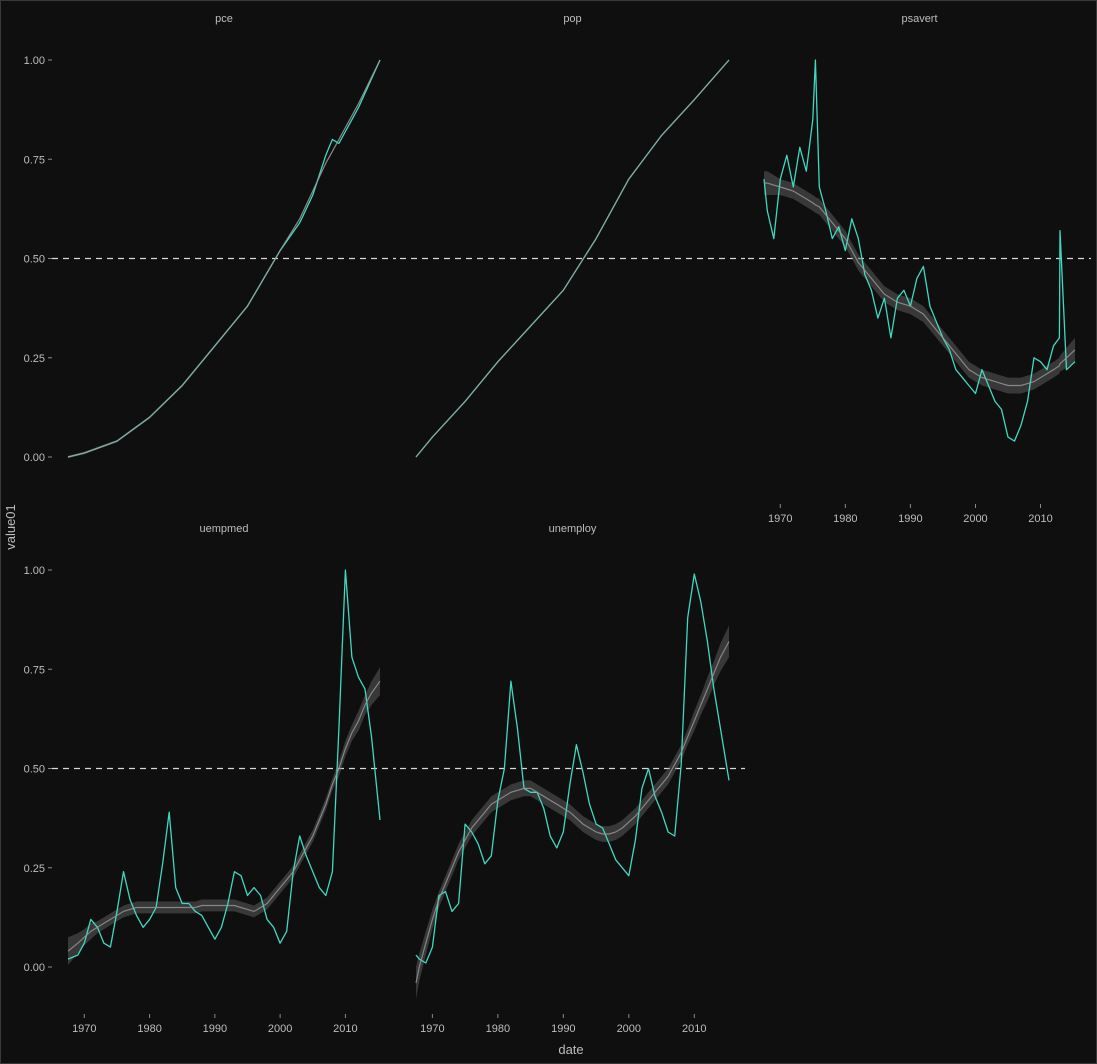 Image resolution: width=1097 pixels, height=1064 pixels. What do you see at coordinates (224, 529) in the screenshot?
I see `strip-label: uempmed` at bounding box center [224, 529].